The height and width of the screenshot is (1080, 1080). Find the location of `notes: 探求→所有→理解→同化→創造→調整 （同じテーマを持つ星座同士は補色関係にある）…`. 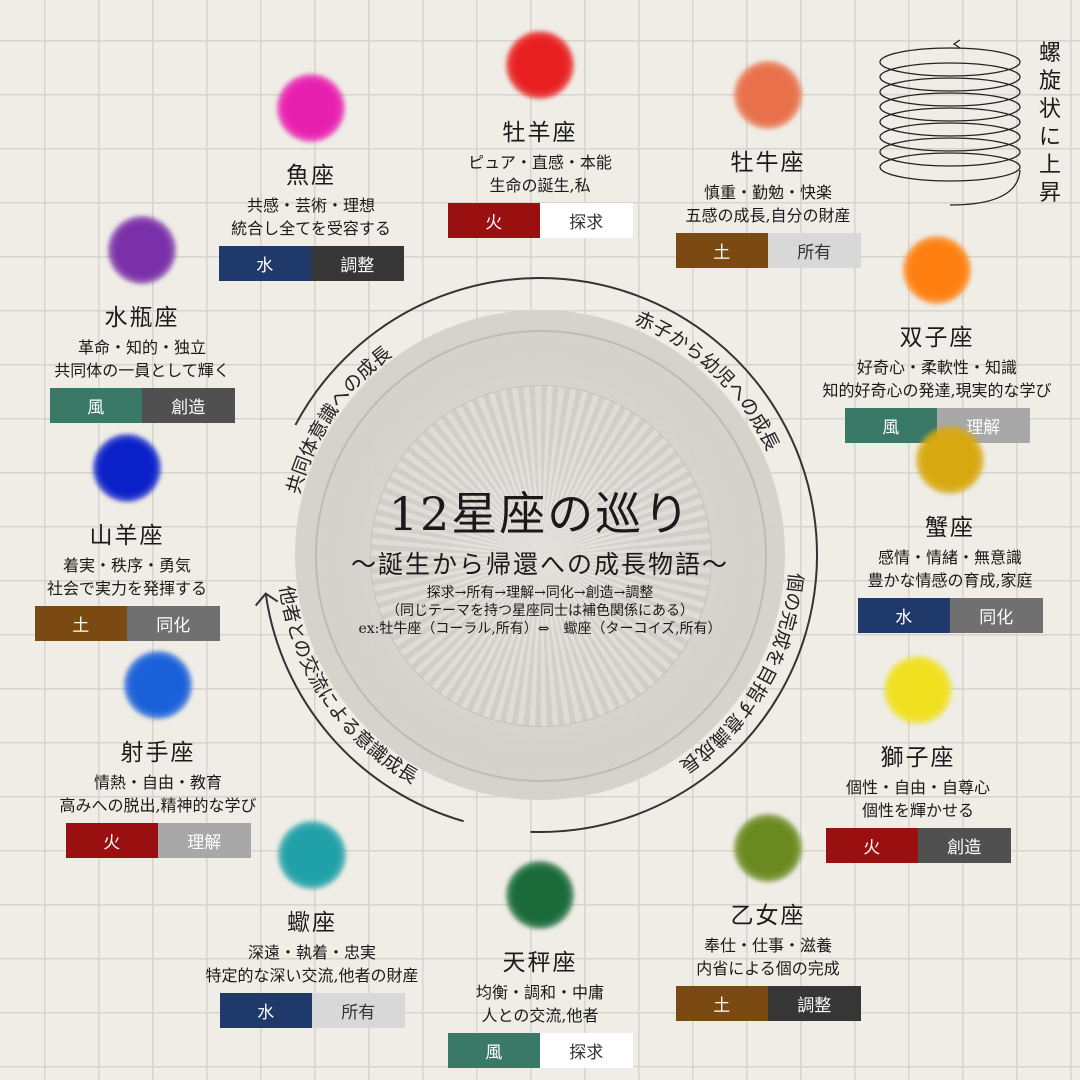

notes: 探求→所有→理解→同化→創造→調整 （同じテーマを持つ星座同士は補色関係にある）… is located at coordinates (540, 611).